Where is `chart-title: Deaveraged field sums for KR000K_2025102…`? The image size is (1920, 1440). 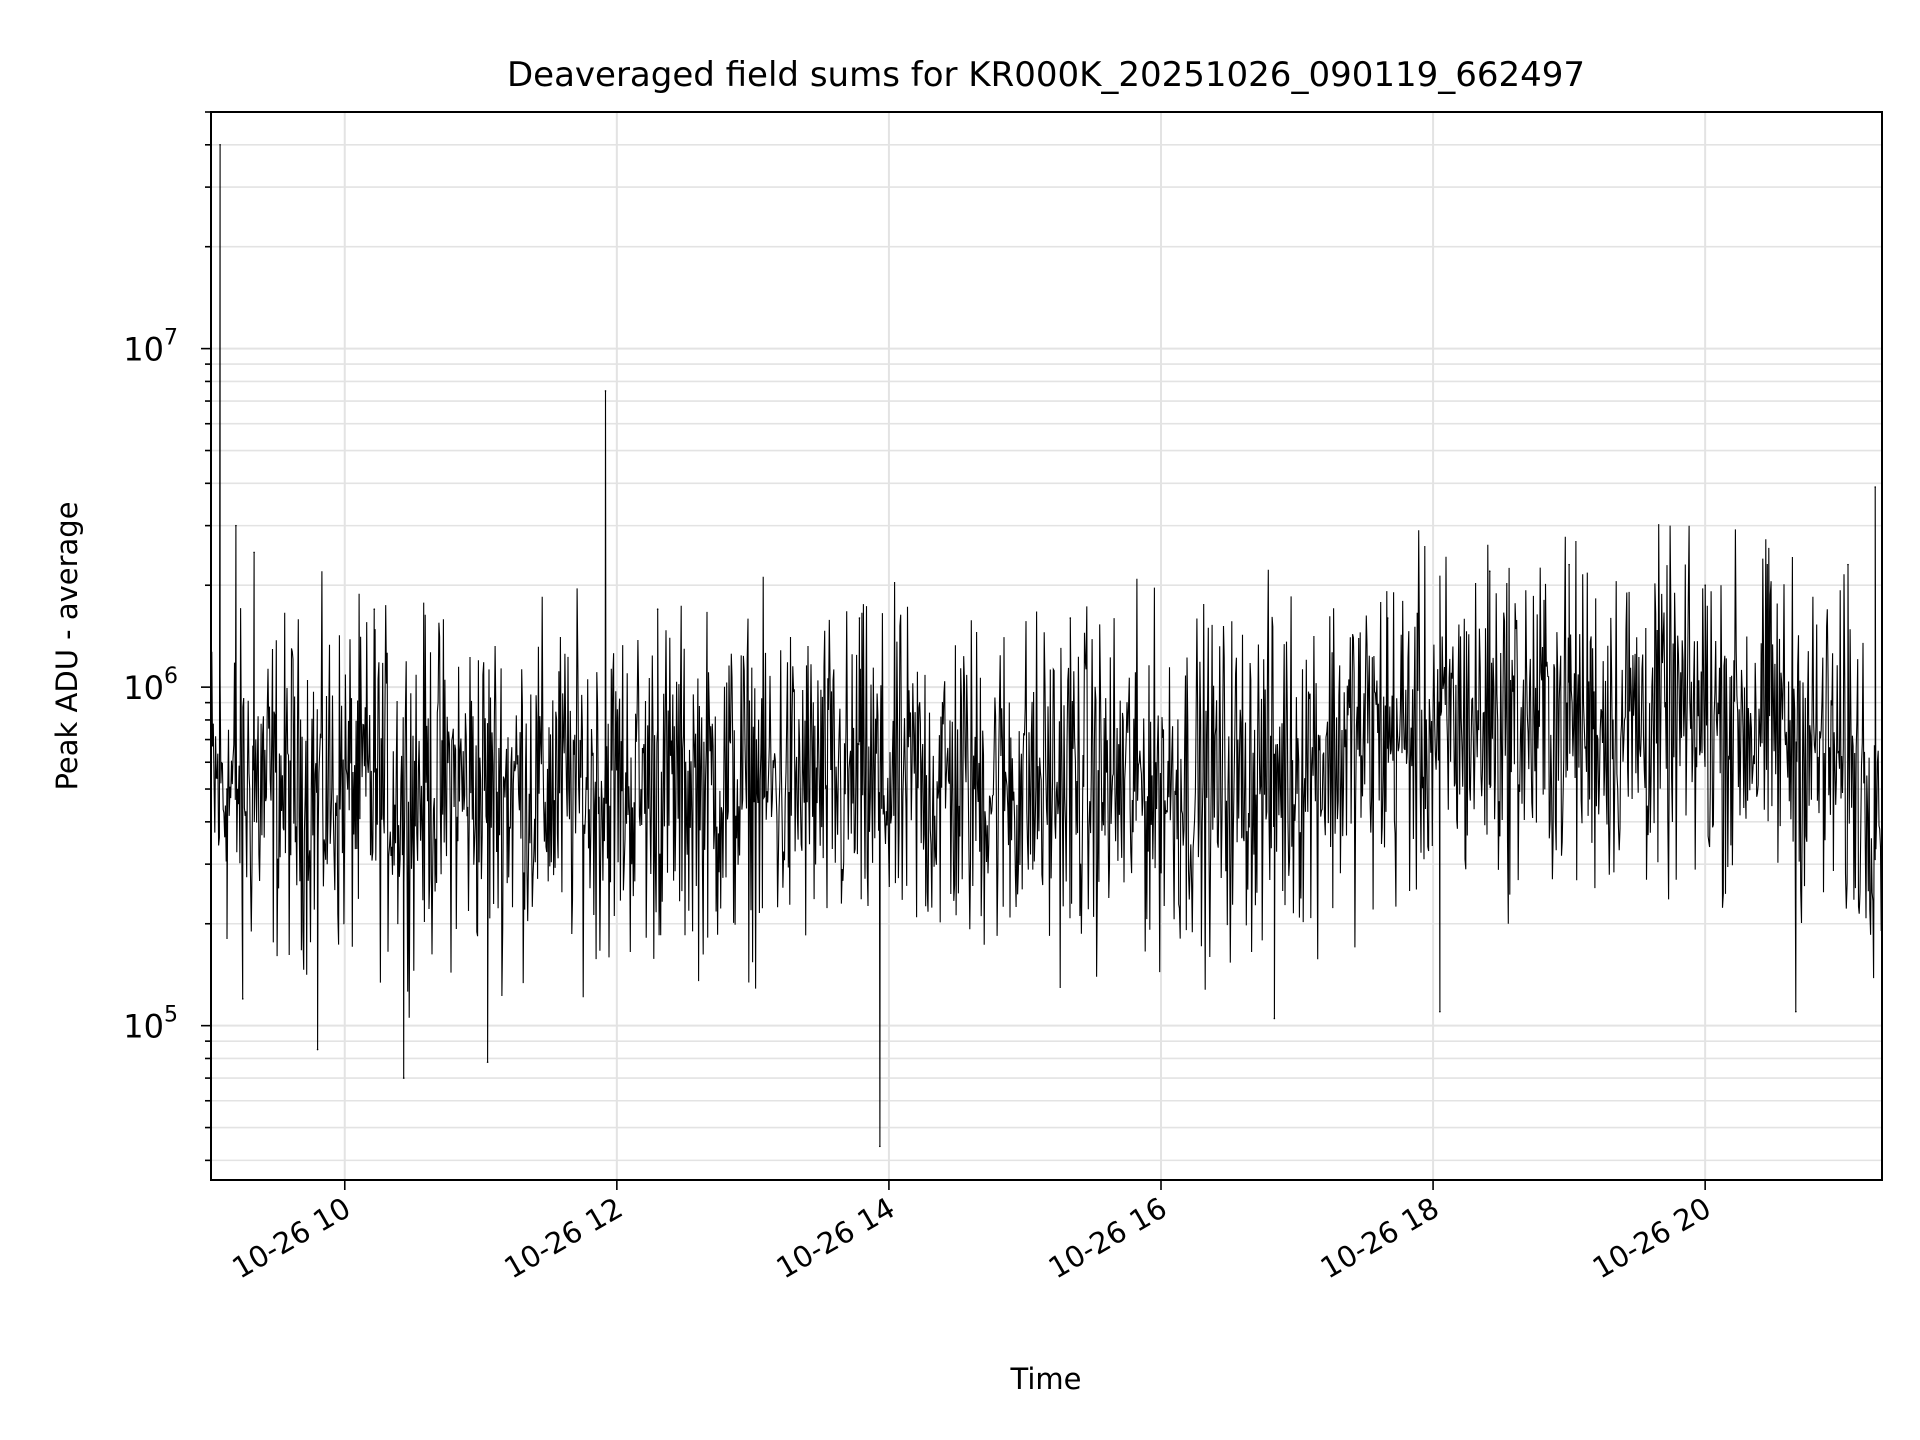 chart-title: Deaveraged field sums for KR000K_2025102… is located at coordinates (1046, 75).